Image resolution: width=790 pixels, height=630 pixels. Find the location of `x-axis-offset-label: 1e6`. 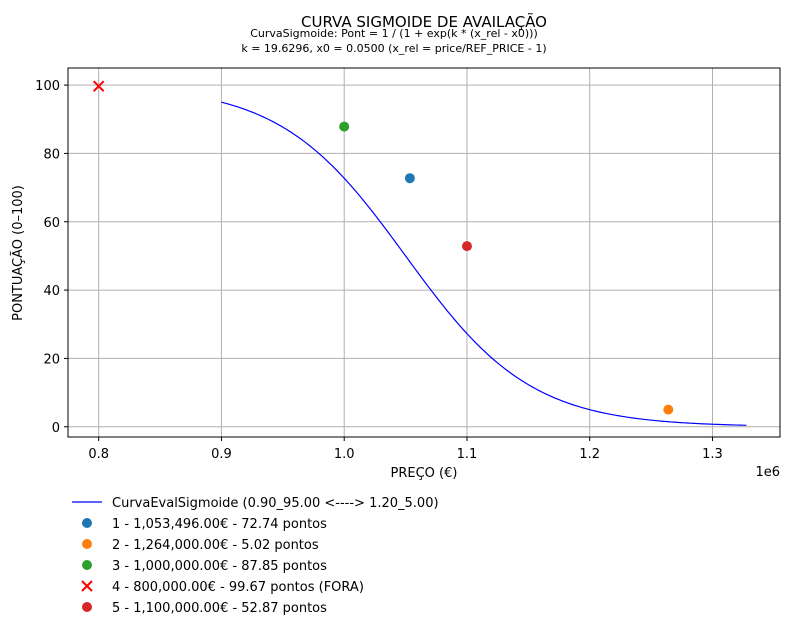

x-axis-offset-label: 1e6 is located at coordinates (767, 472).